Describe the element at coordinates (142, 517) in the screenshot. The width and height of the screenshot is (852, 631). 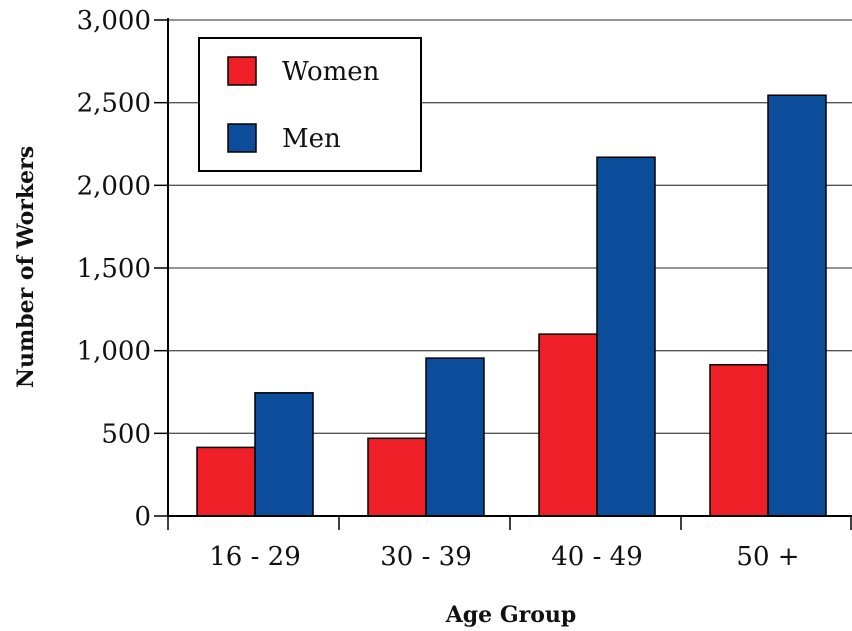
I see `y-tick-label: 0` at that location.